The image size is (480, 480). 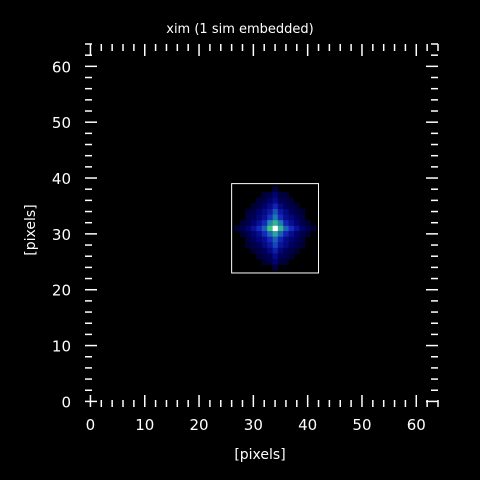 I want to click on x-tick-label: 60, so click(x=416, y=425).